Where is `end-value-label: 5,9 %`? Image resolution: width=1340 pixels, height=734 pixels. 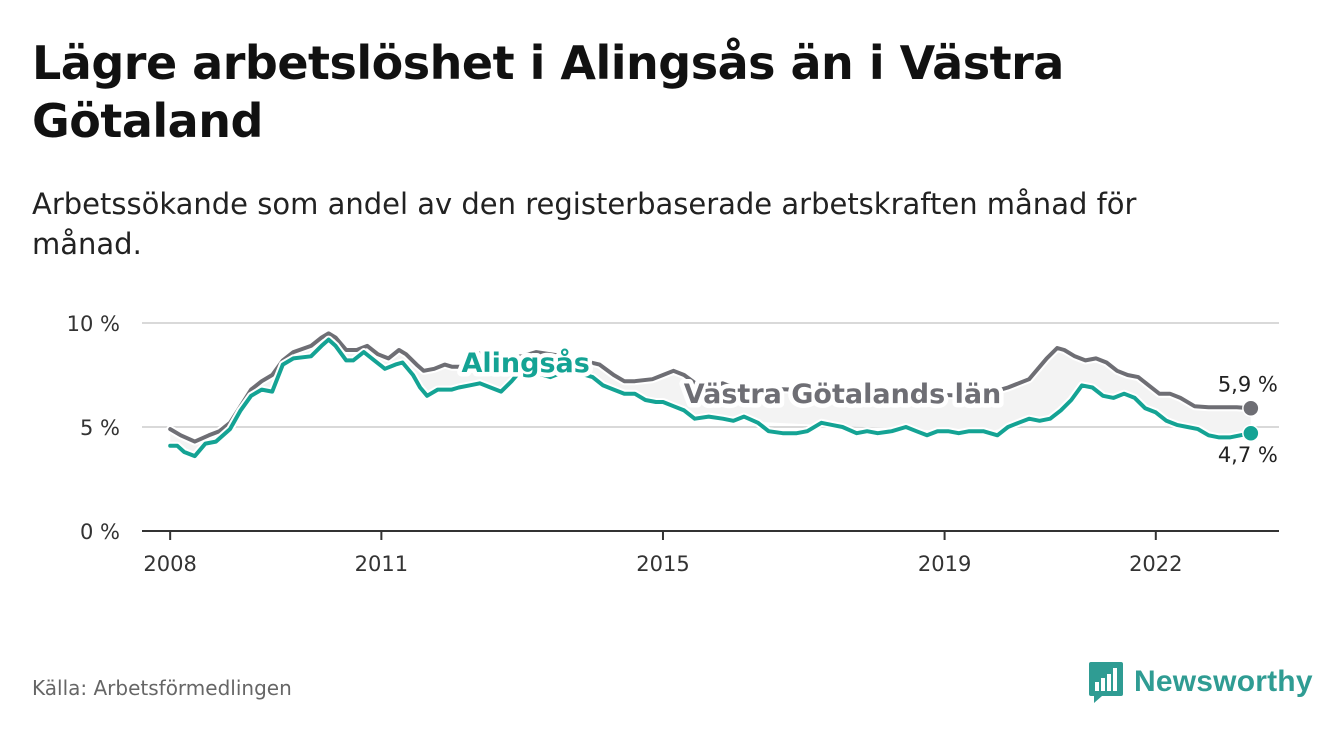 end-value-label: 5,9 % is located at coordinates (1248, 384).